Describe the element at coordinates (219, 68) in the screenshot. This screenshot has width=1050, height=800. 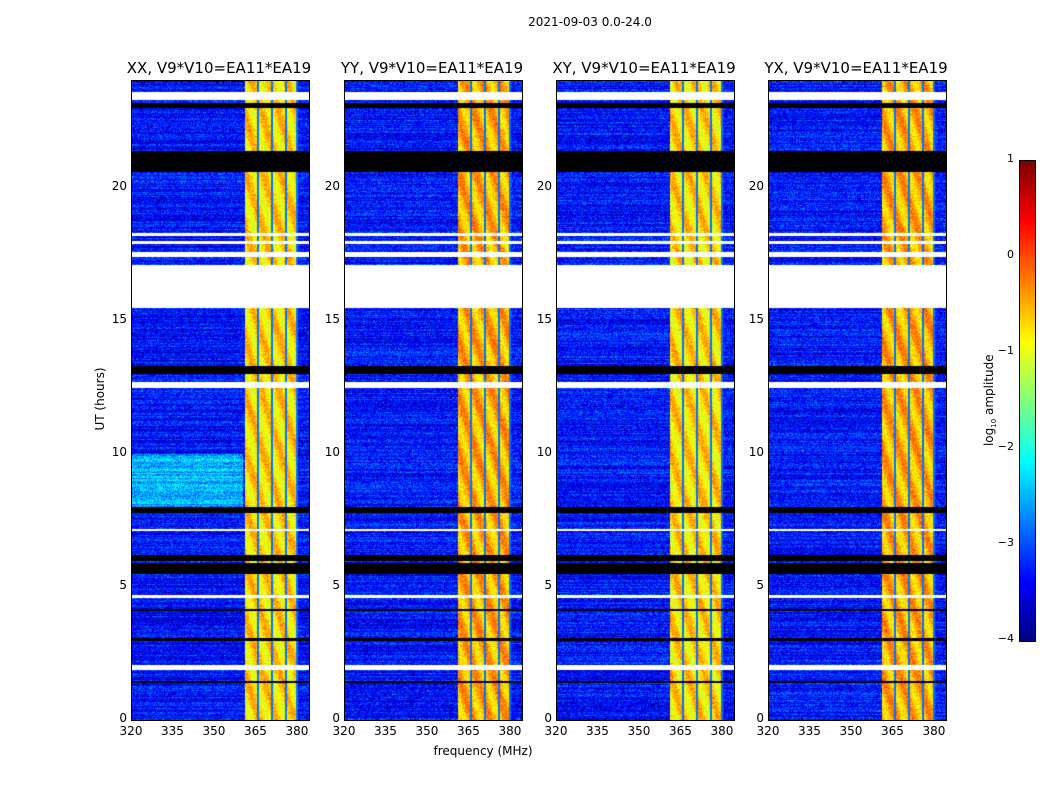
I see `panel-title: XX, V9*V10=EA11*EA19` at that location.